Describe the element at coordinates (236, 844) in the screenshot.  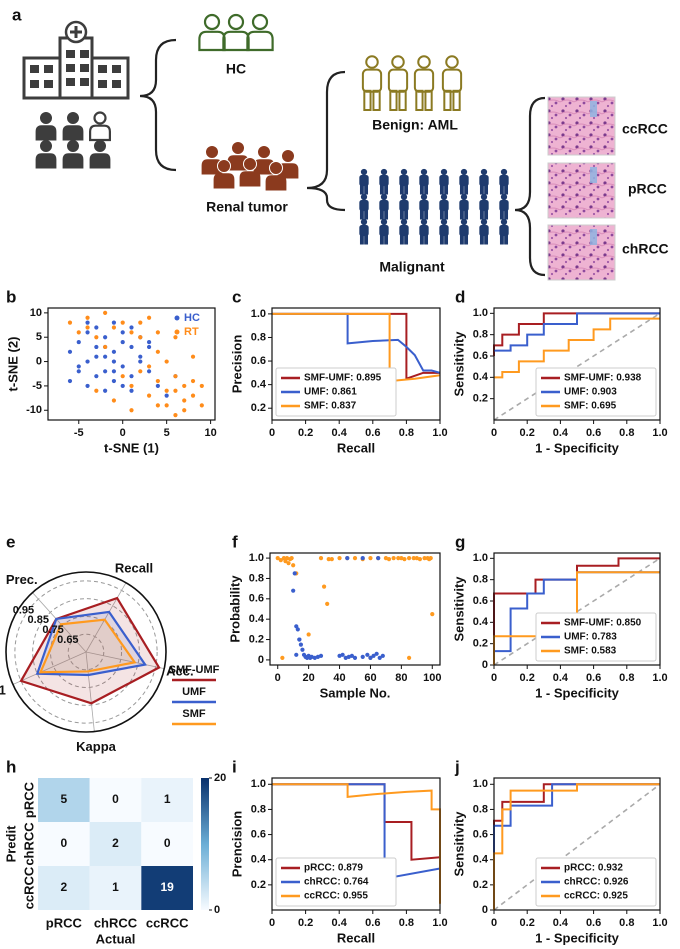
I see `y-axis-label: Prencision` at that location.